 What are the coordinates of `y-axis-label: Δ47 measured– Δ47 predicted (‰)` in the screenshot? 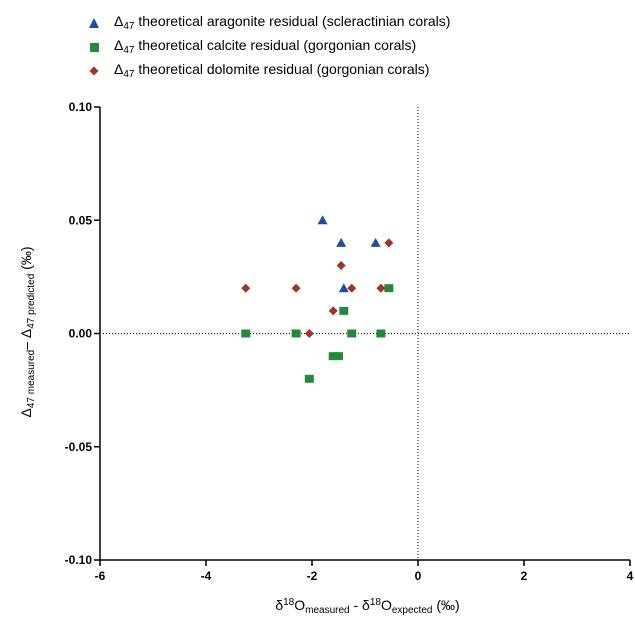 It's located at (27, 332).